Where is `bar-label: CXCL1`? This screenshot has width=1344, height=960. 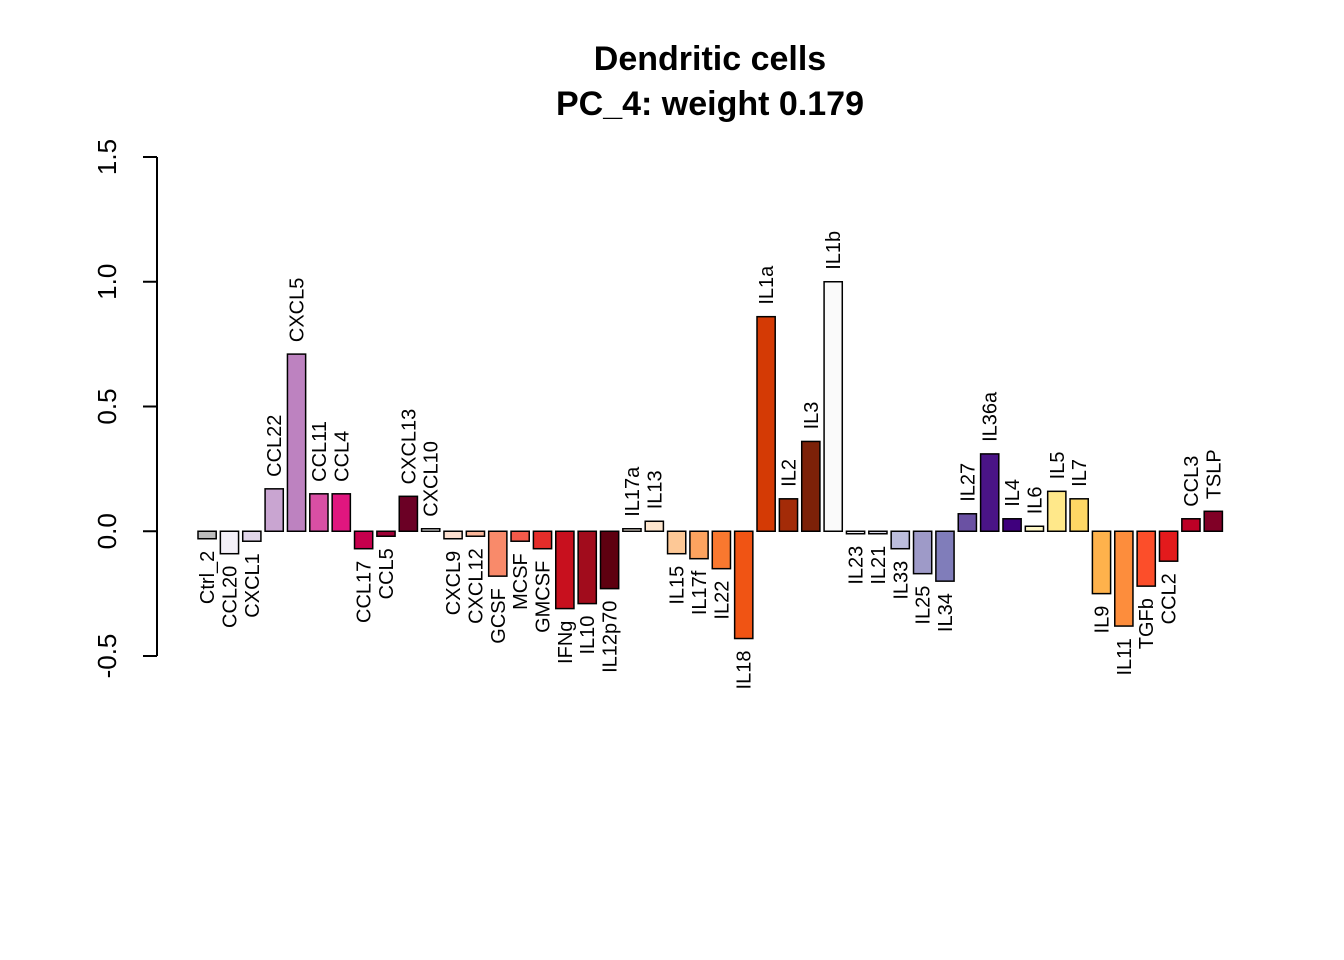
bar-label: CXCL1 is located at coordinates (253, 585).